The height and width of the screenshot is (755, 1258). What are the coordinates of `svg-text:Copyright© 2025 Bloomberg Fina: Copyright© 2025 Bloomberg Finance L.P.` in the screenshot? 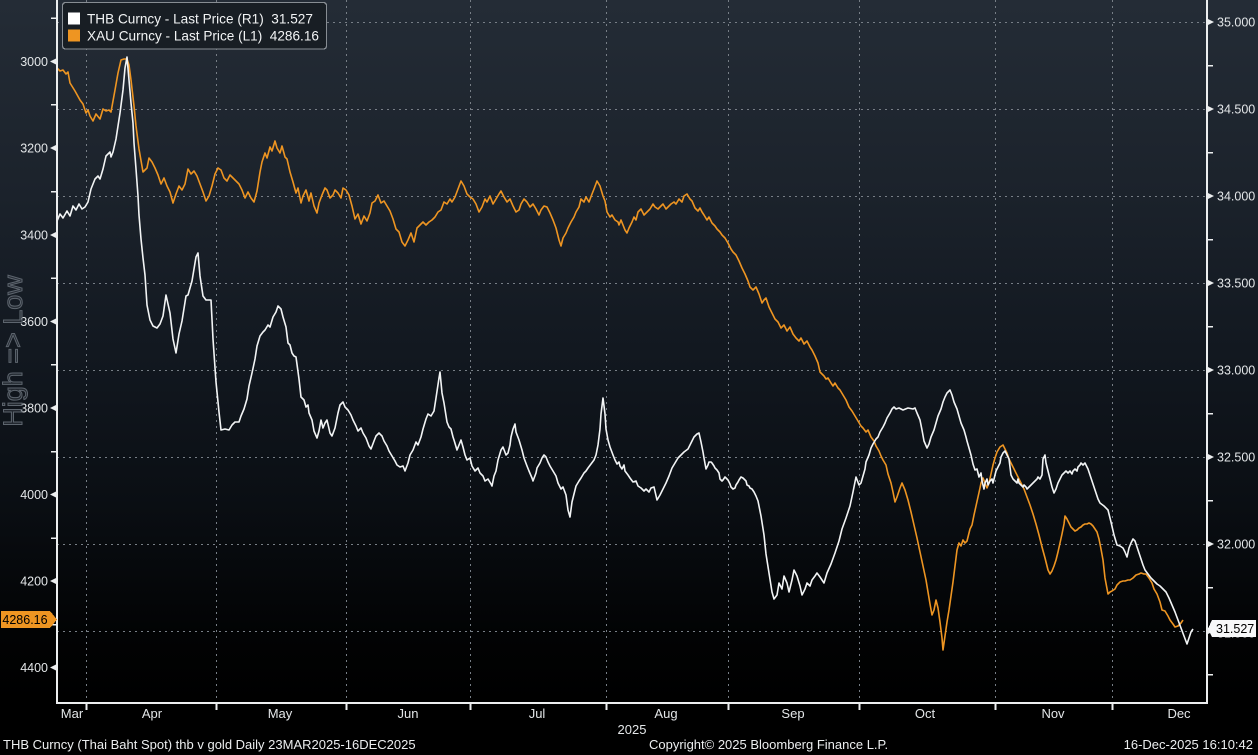 It's located at (768, 744).